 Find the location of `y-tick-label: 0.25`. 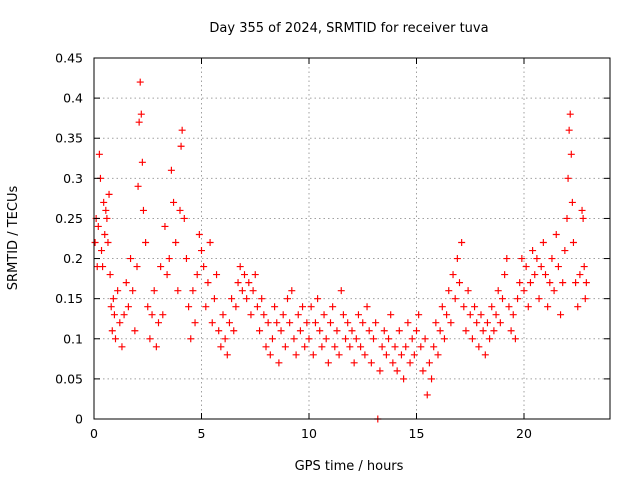

y-tick-label: 0.25 is located at coordinates (69, 218).